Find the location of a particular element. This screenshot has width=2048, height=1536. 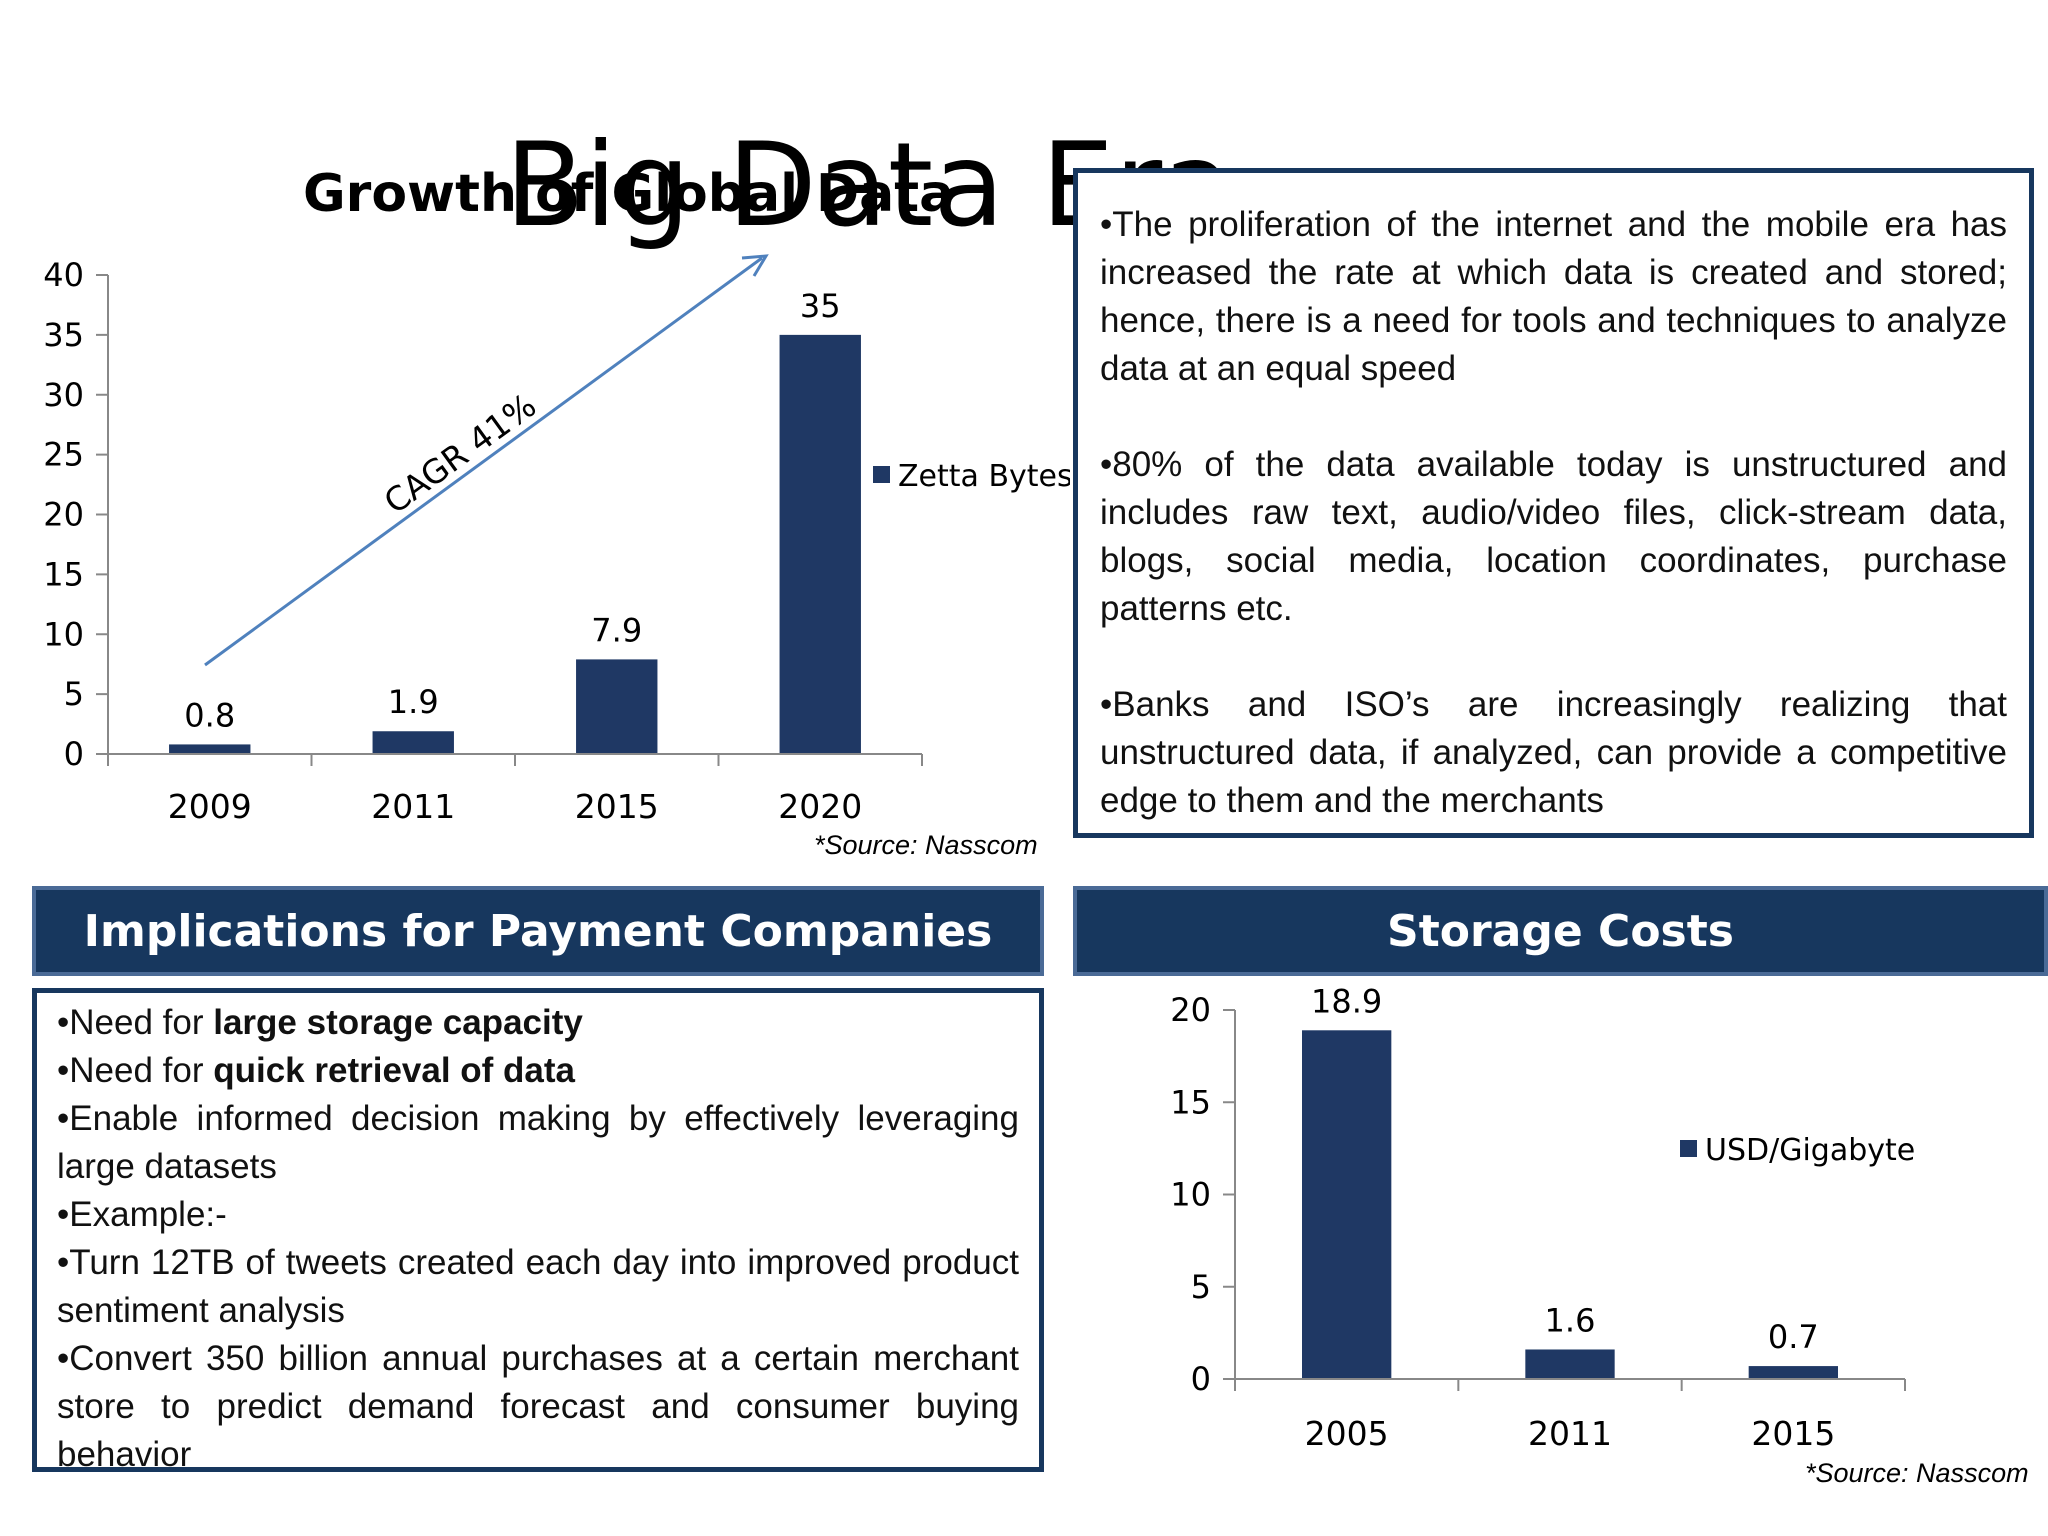

storage-x-tick-label: 2011 is located at coordinates (1570, 1433).